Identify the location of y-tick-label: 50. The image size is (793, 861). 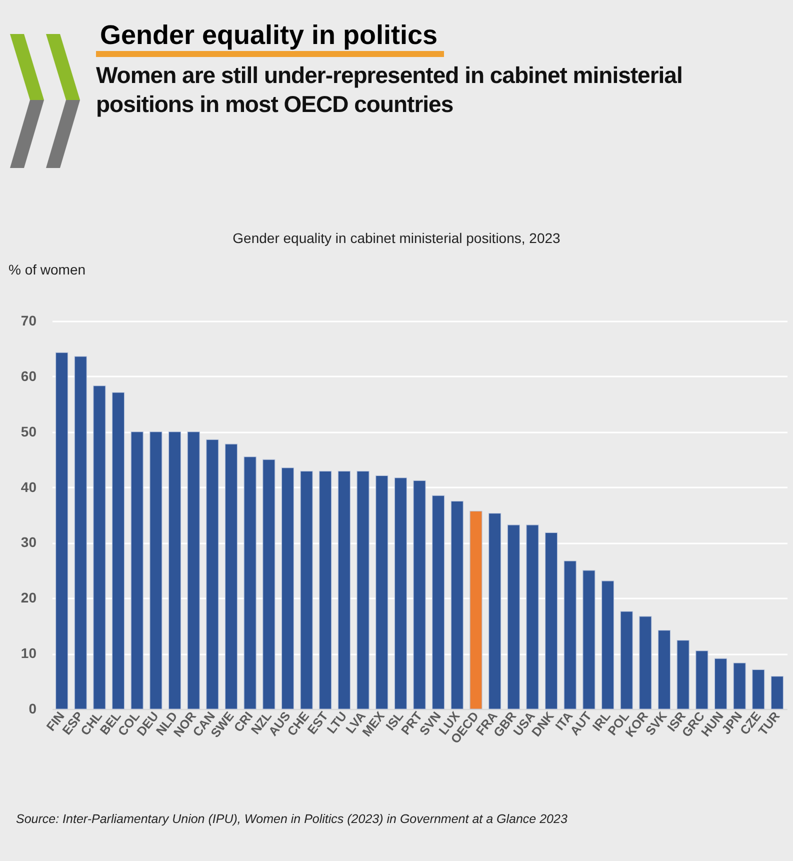
(28, 431).